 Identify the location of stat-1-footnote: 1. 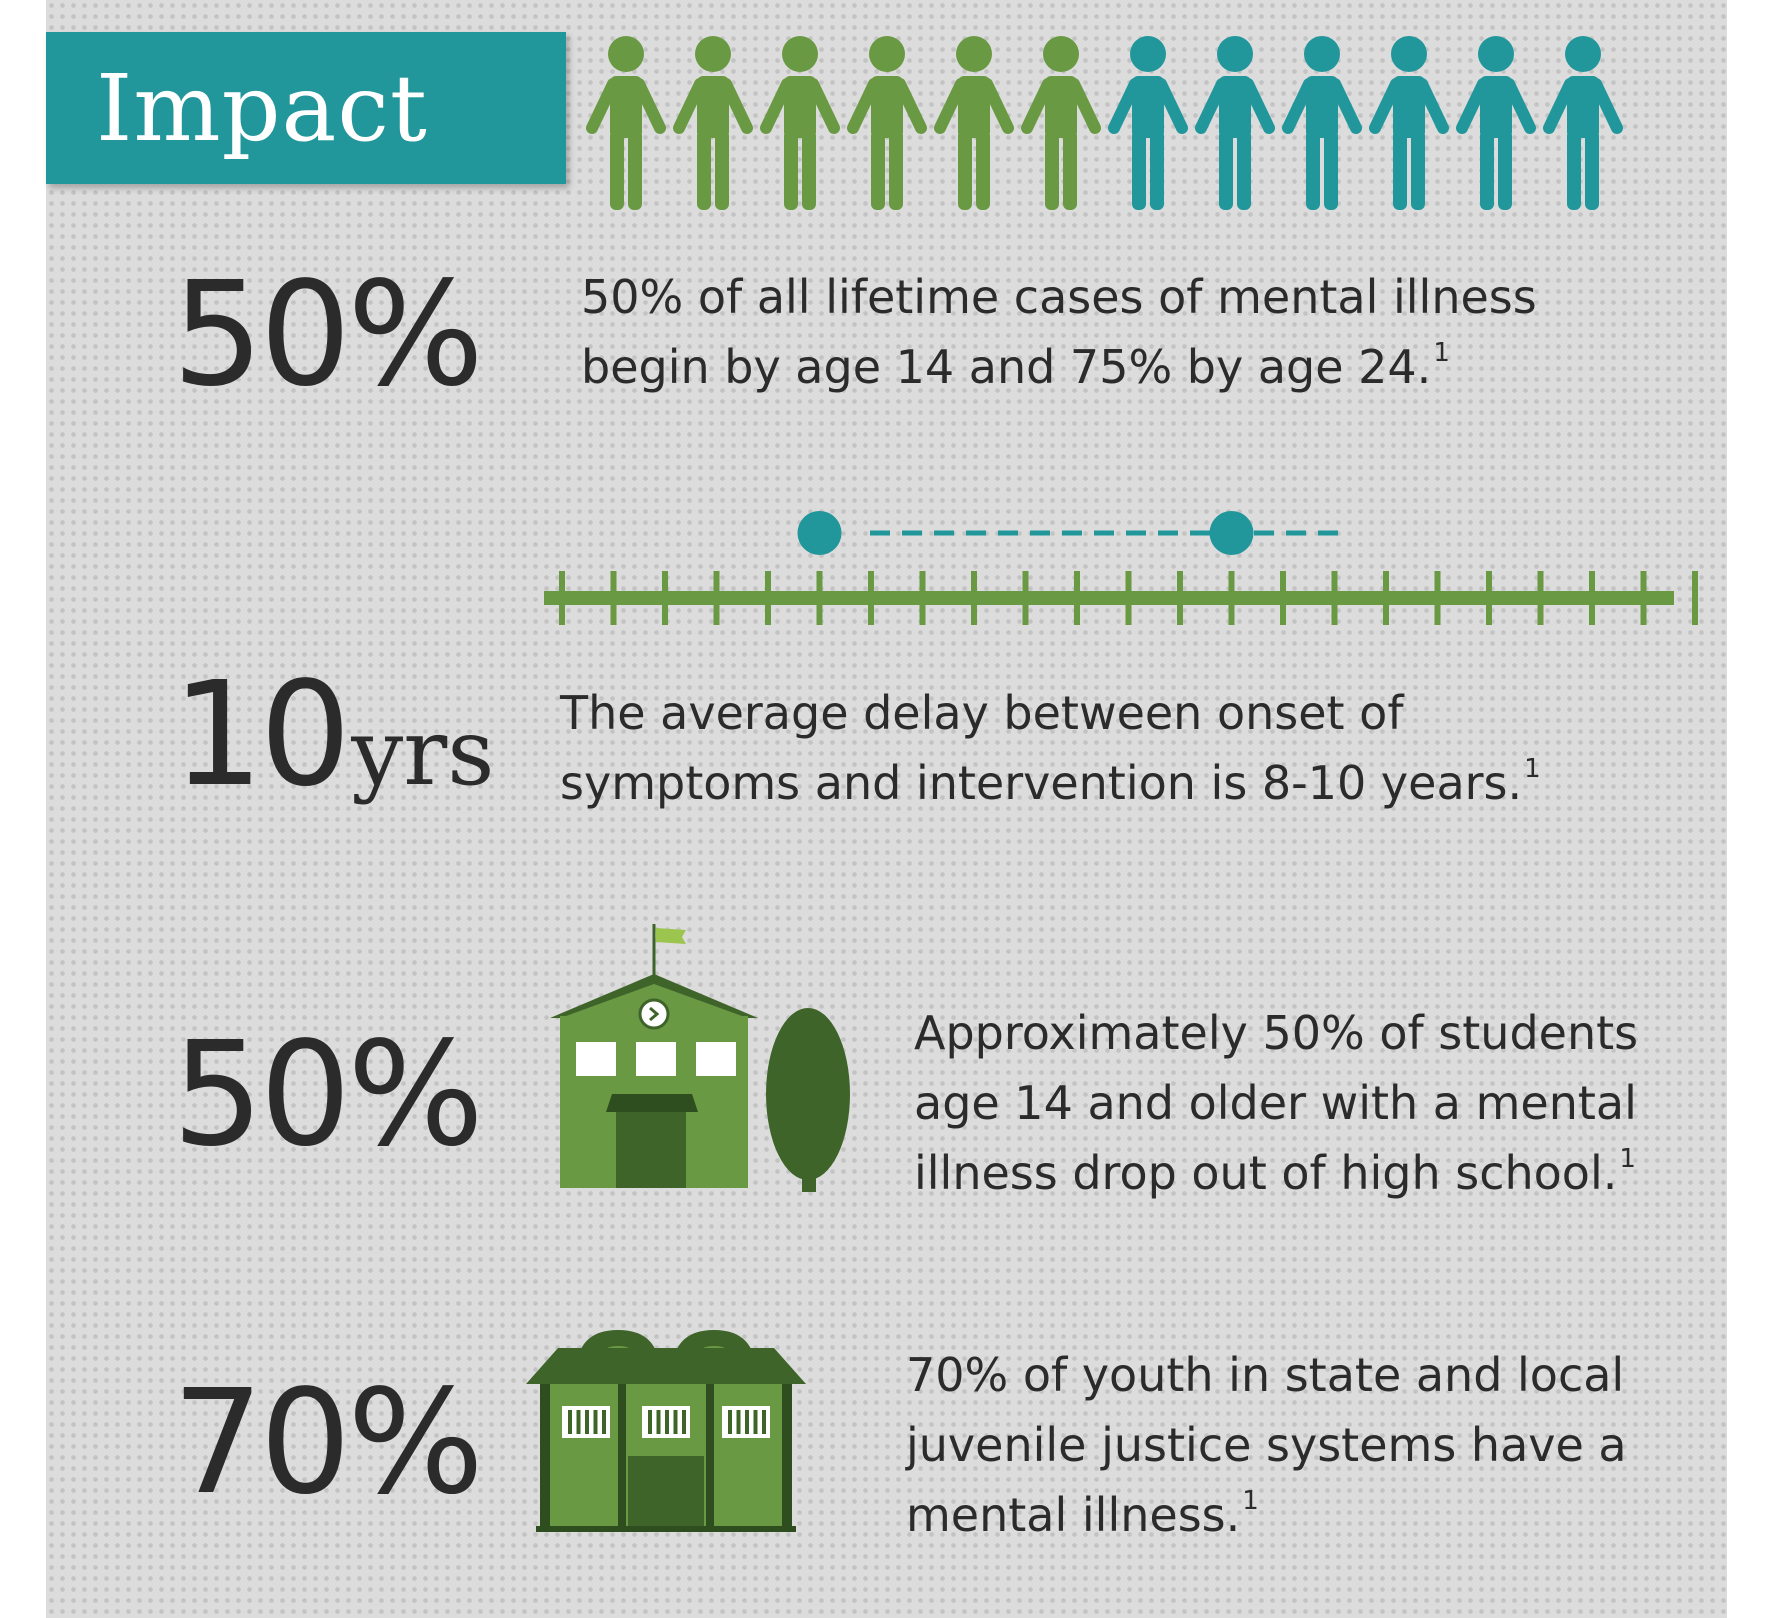
(1441, 353).